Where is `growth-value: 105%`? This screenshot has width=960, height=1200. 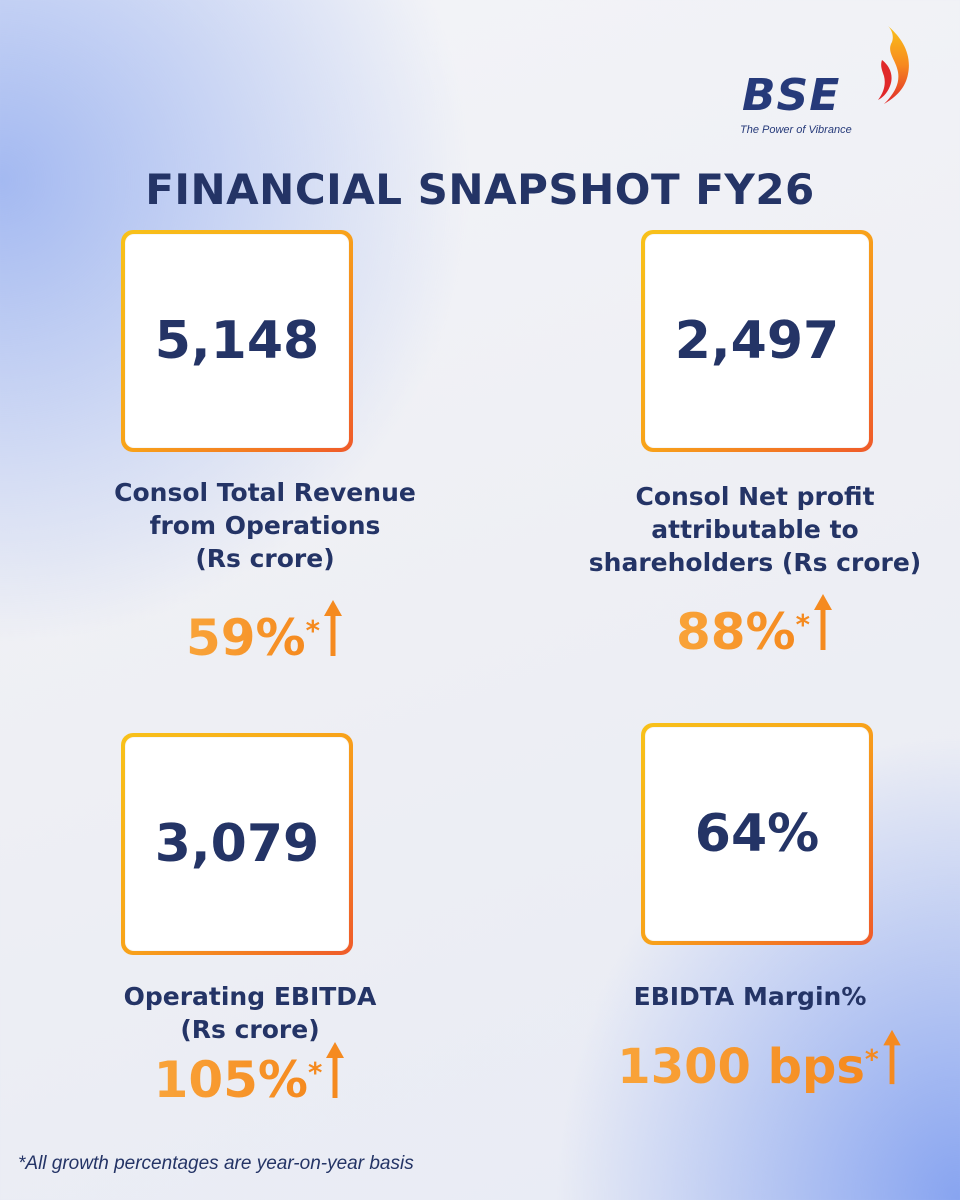
growth-value: 105% is located at coordinates (231, 1080).